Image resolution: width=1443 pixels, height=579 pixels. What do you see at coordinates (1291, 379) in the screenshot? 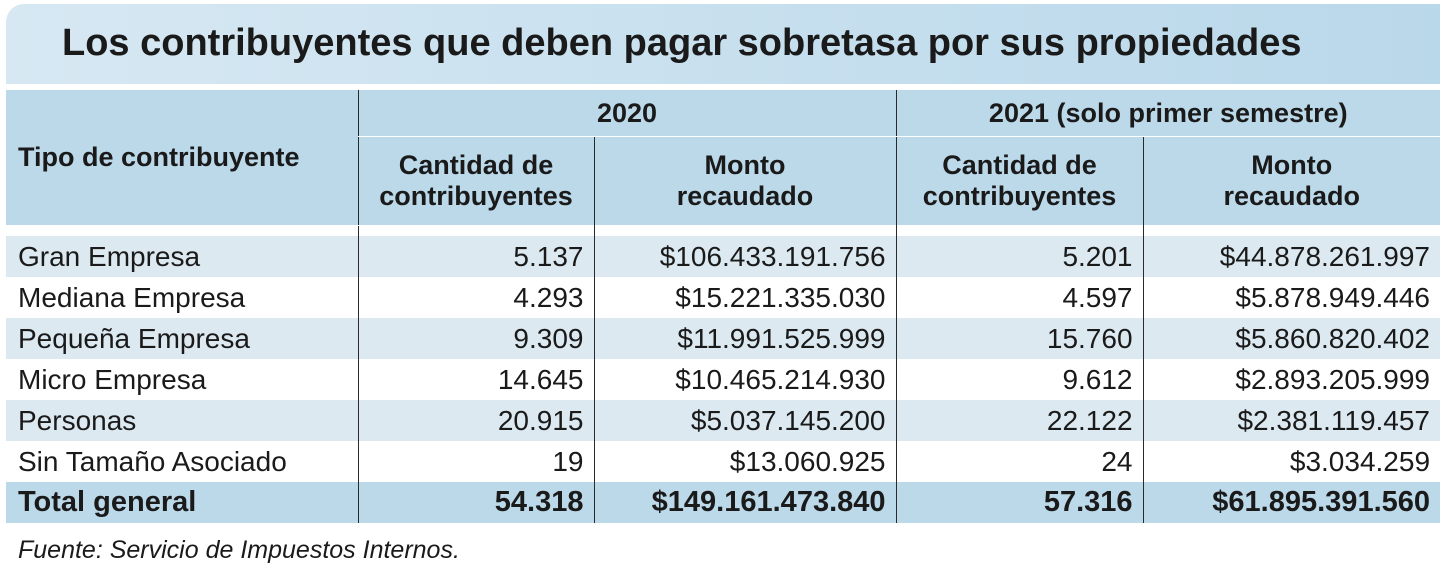
I see `row-amount-2021: $2.893.205.999` at bounding box center [1291, 379].